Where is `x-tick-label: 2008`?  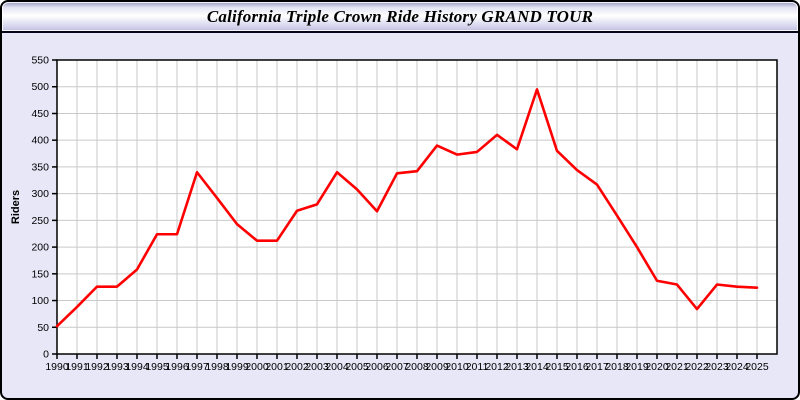 x-tick-label: 2008 is located at coordinates (417, 367).